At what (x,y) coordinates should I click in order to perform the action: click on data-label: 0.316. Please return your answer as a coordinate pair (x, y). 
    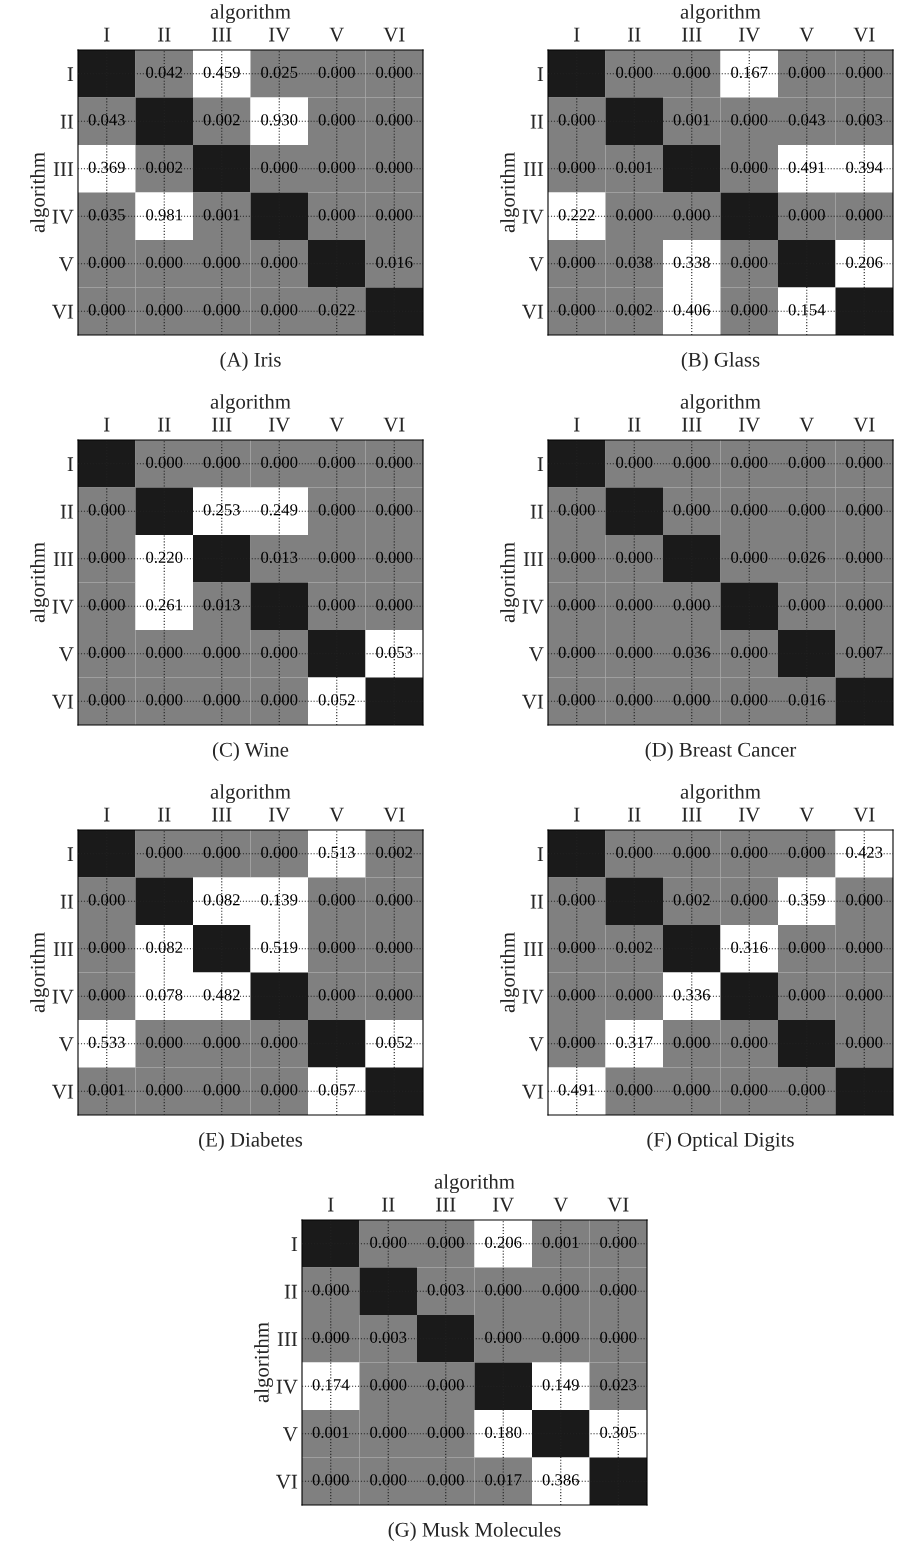
    Looking at the image, I should click on (749, 947).